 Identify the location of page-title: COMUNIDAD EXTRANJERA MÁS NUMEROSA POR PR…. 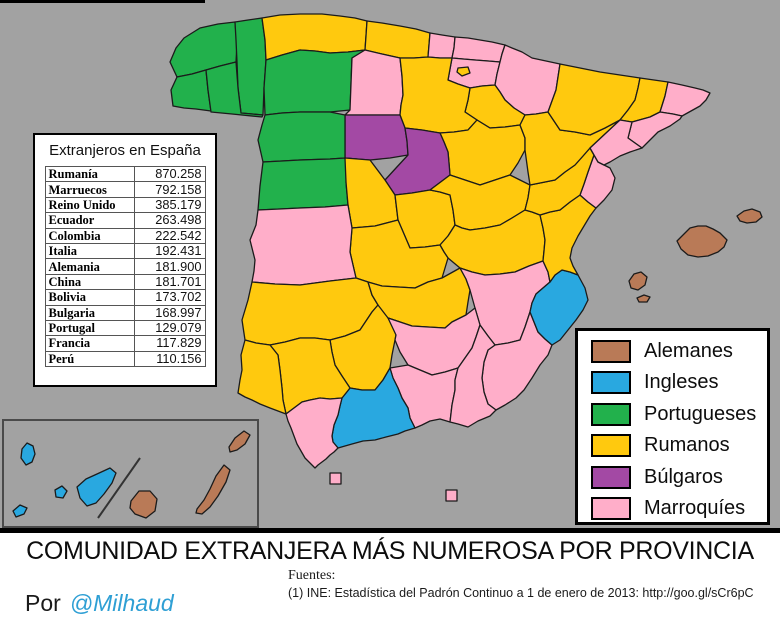
(390, 551).